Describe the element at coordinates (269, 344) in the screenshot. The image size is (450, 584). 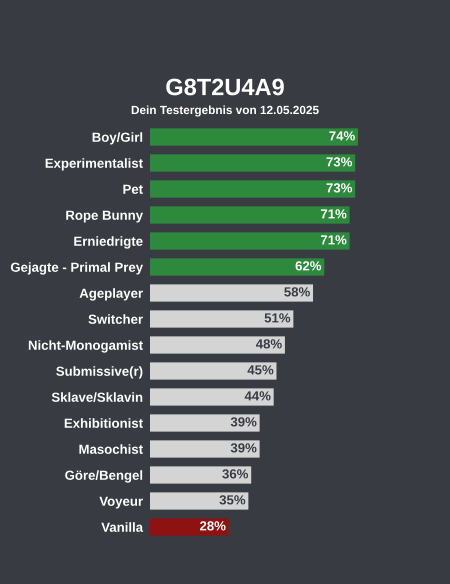
I see `data-label: 48%` at that location.